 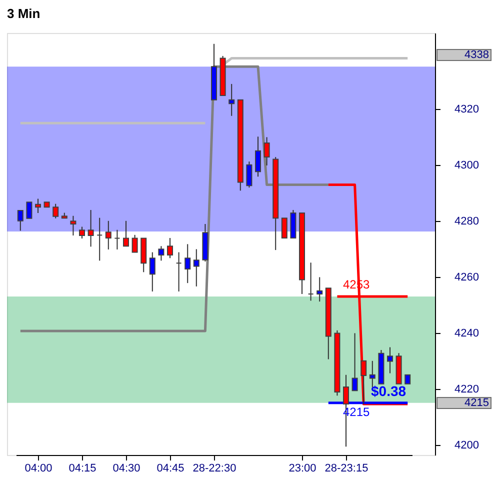 What do you see at coordinates (466, 445) in the screenshot?
I see `y-tick-label: 4200` at bounding box center [466, 445].